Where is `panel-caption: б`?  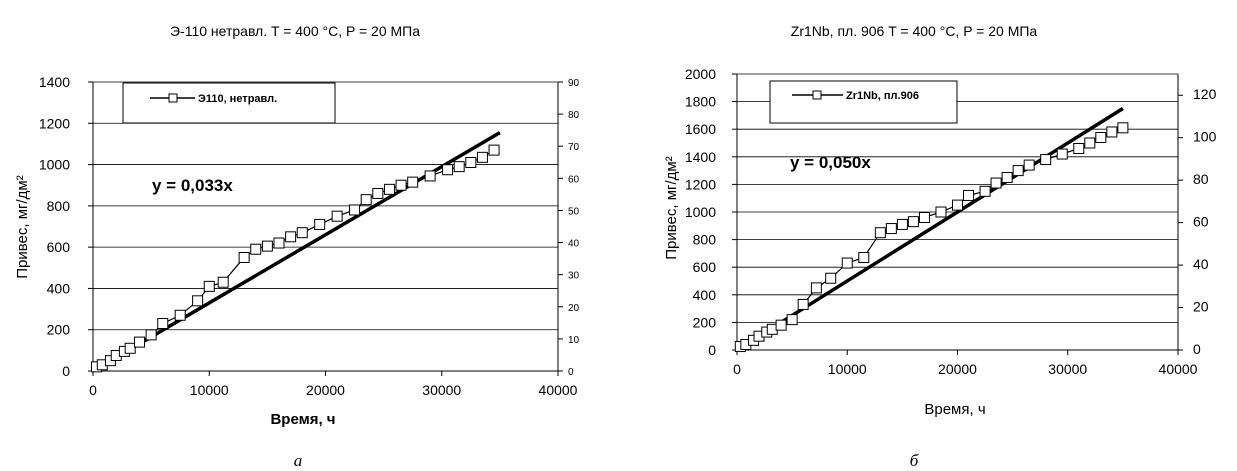
panel-caption: б is located at coordinates (914, 460).